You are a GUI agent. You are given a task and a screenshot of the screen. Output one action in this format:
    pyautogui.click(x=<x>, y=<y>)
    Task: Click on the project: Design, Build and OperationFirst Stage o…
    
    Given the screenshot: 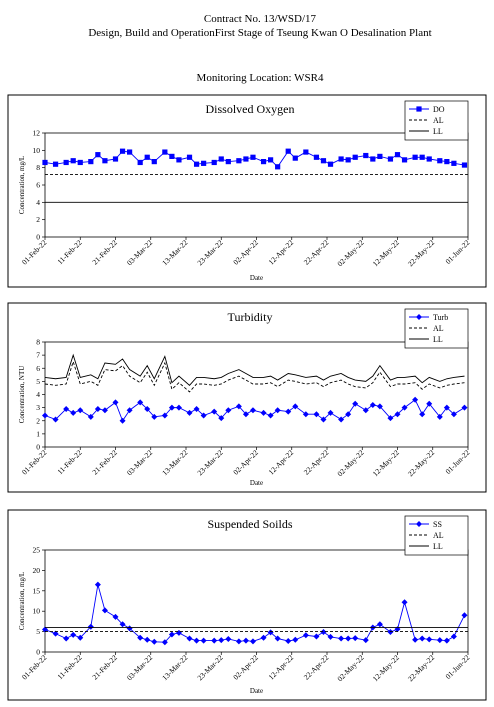 What is the action you would take?
    pyautogui.click(x=259, y=33)
    